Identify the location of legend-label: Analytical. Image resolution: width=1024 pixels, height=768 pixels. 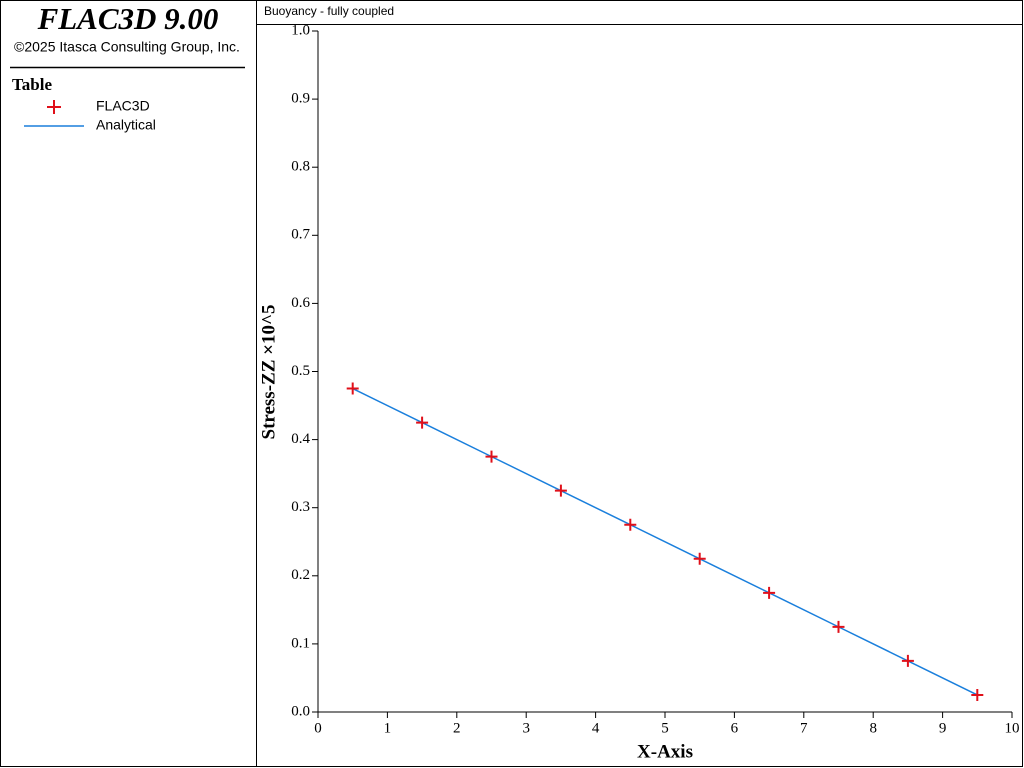
(126, 125).